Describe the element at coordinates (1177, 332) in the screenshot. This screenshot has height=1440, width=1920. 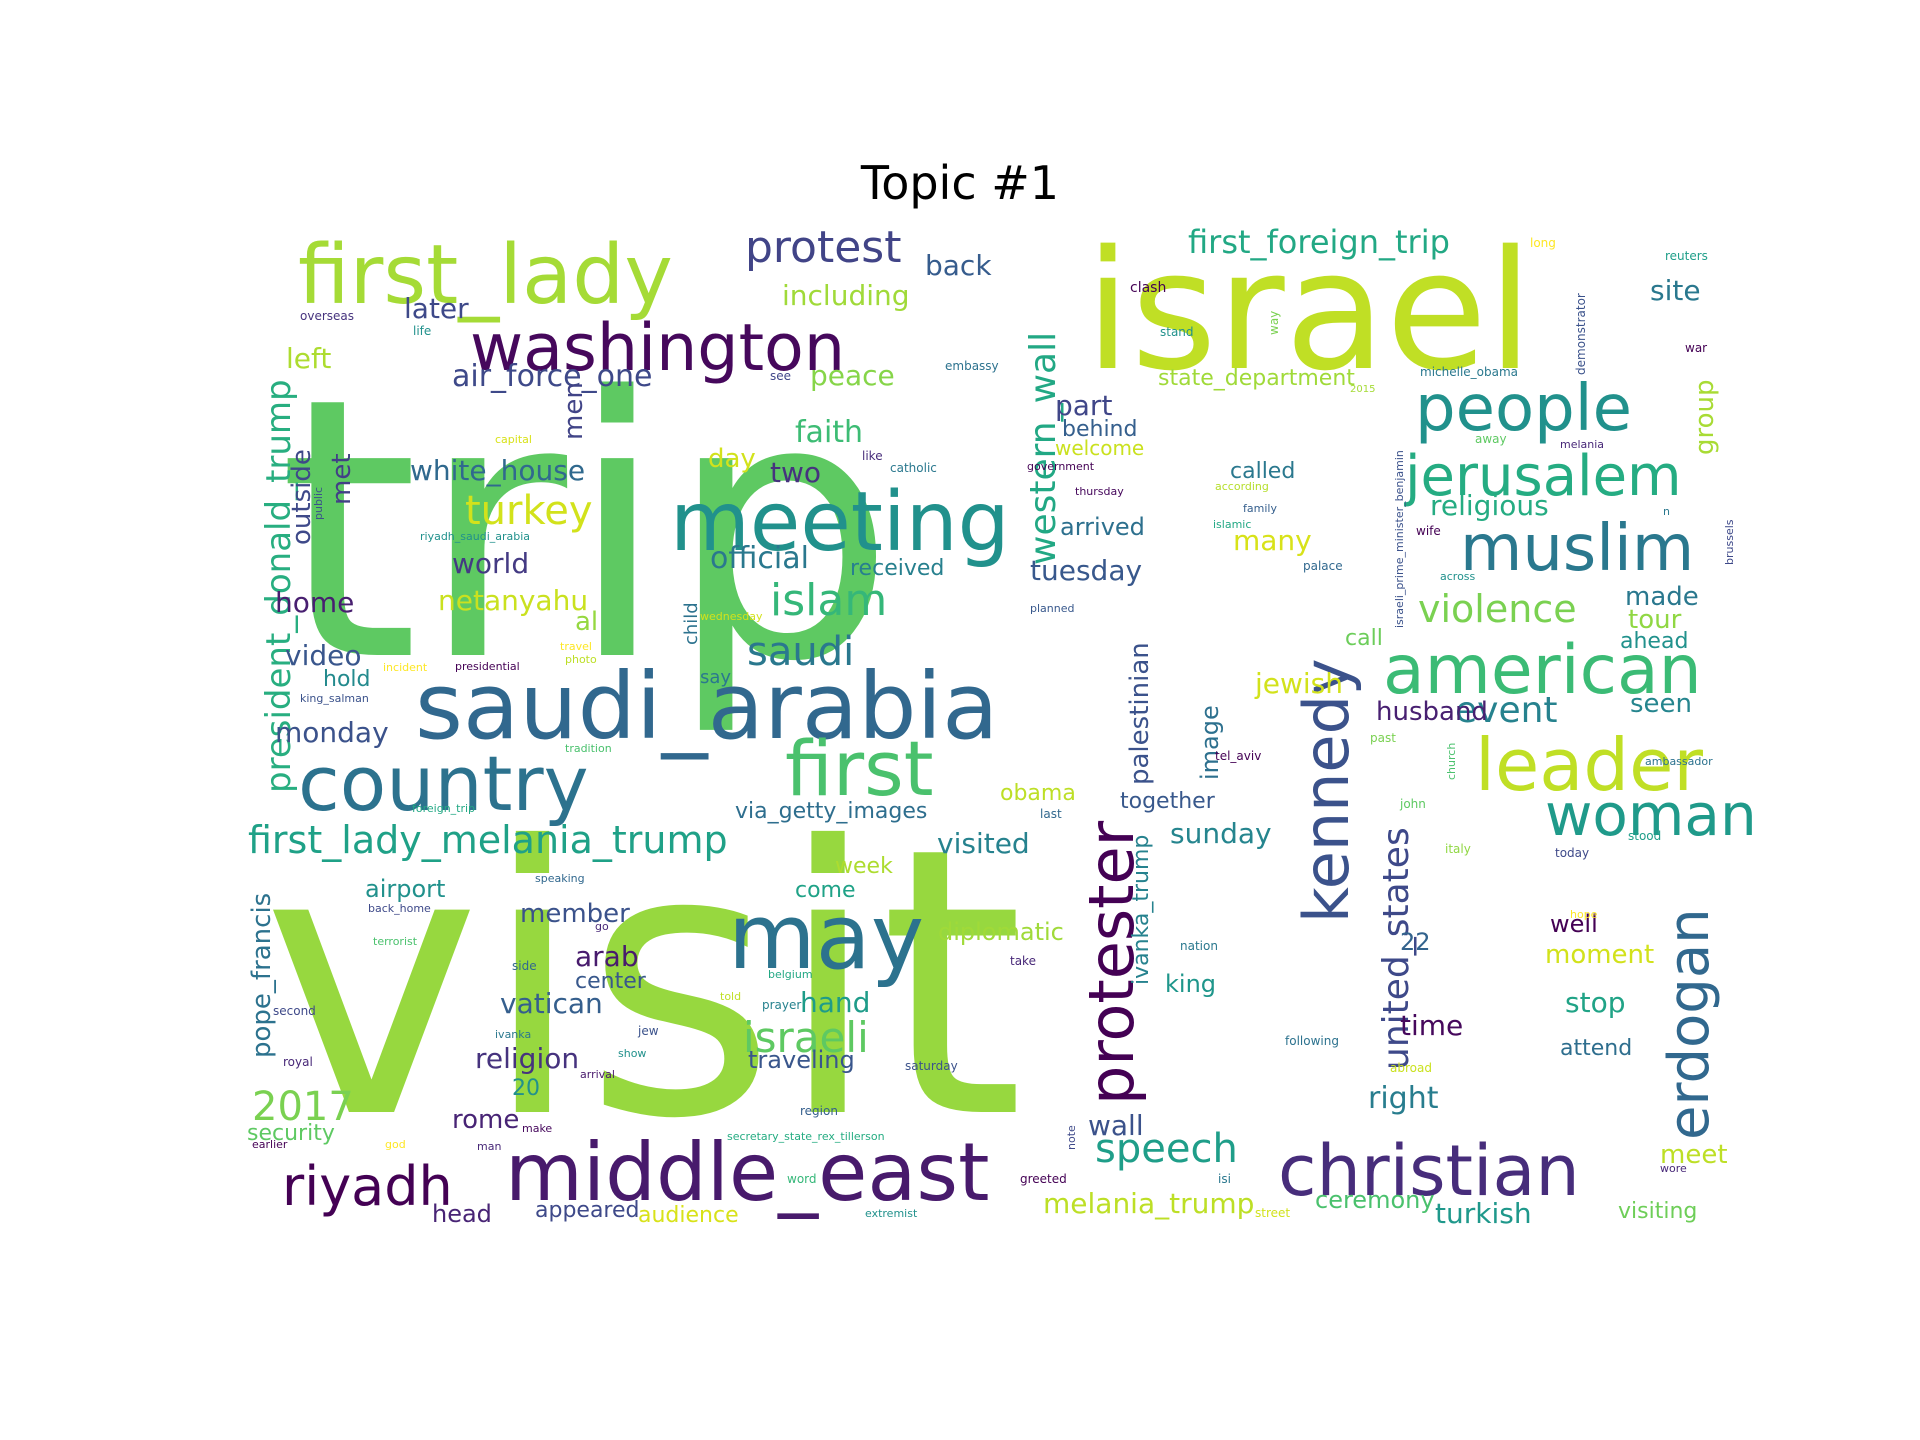
I see `word-stand: stand` at that location.